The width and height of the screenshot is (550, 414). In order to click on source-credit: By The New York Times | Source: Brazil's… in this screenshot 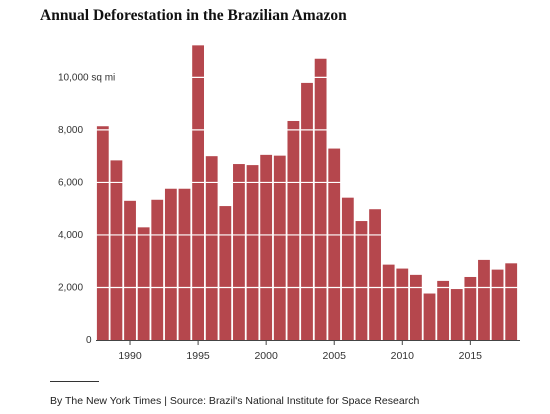, I will do `click(235, 401)`.